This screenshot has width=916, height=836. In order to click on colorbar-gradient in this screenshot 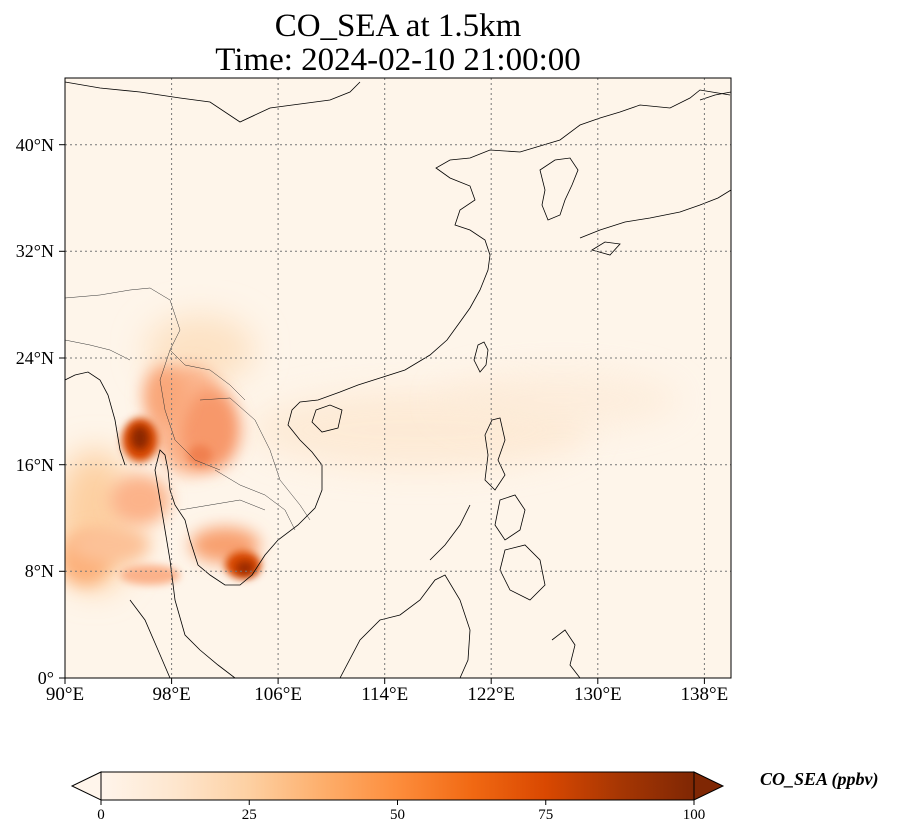, I will do `click(397, 786)`.